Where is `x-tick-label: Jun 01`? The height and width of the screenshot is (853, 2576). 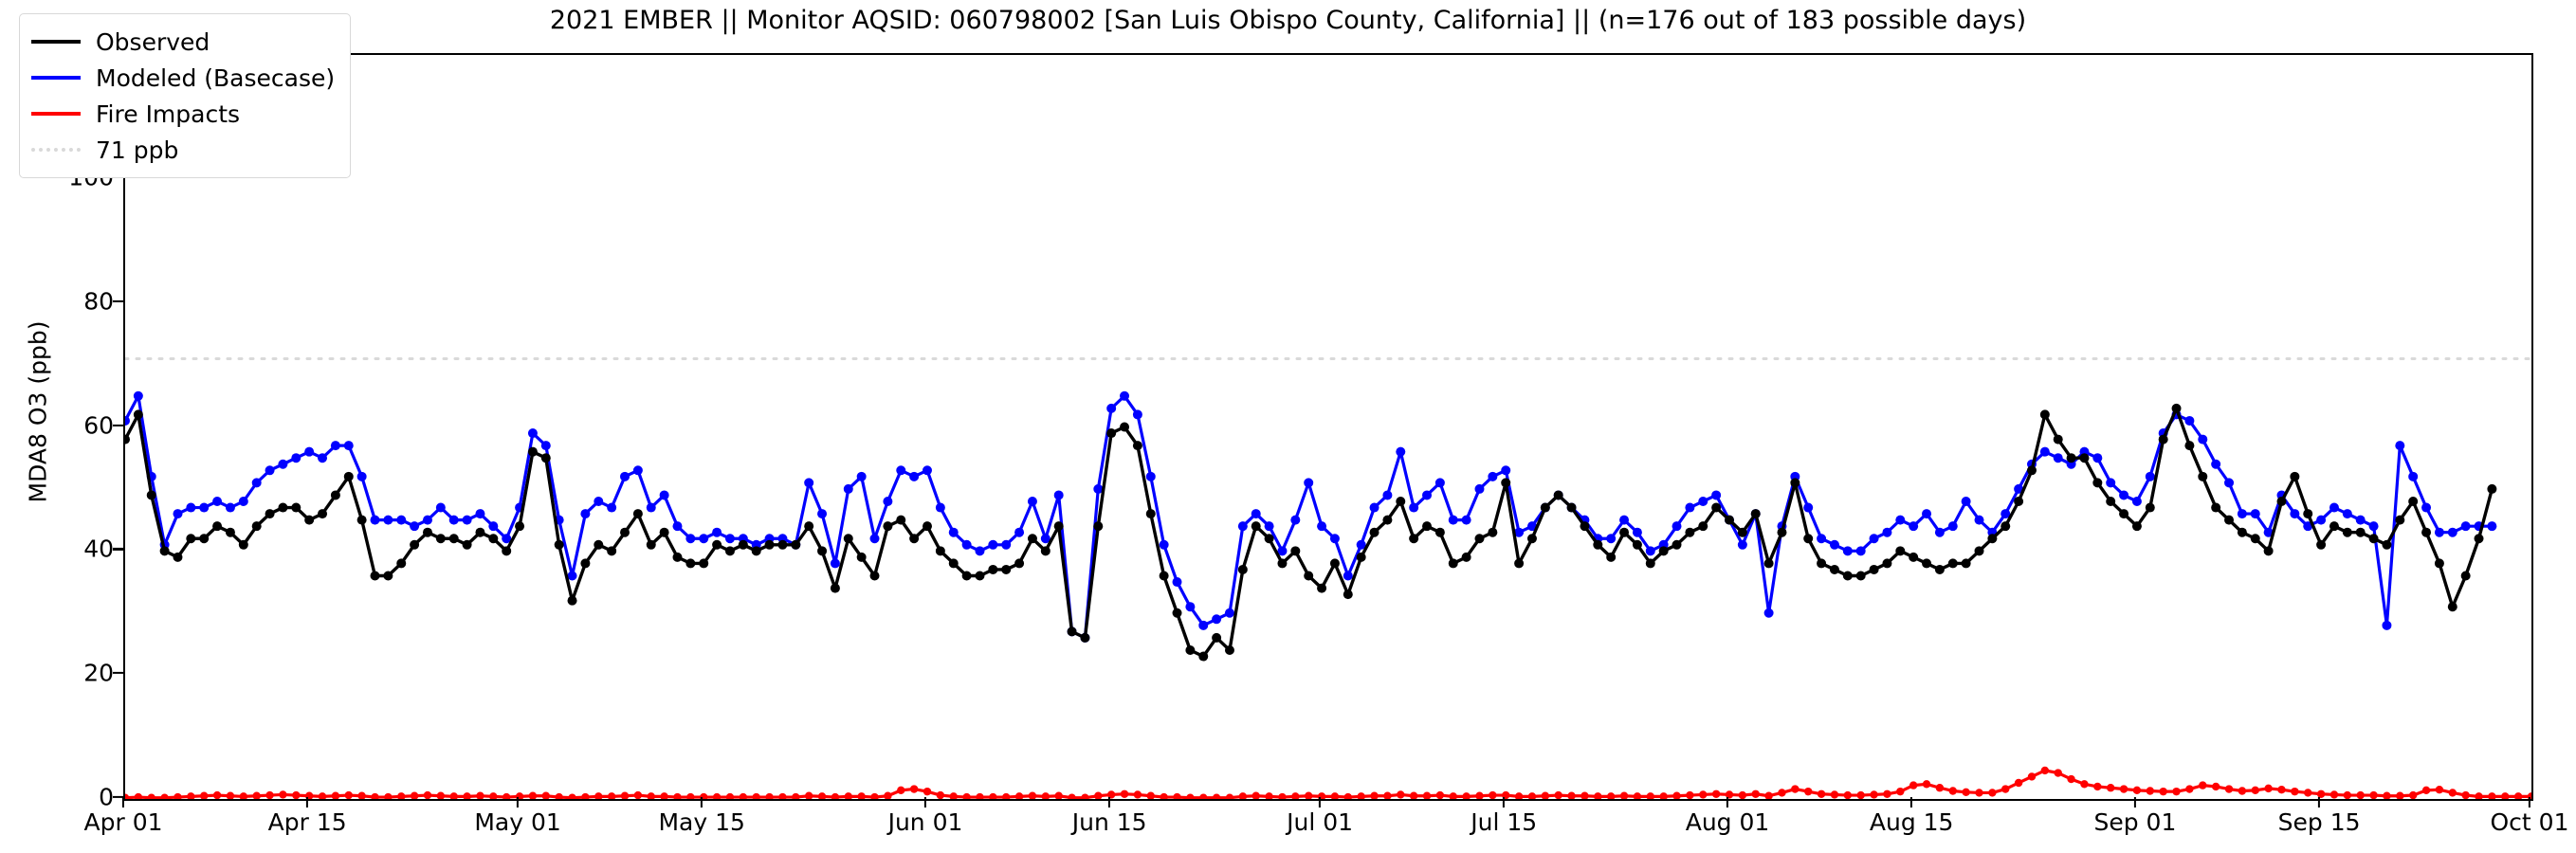
x-tick-label: Jun 01 is located at coordinates (925, 822).